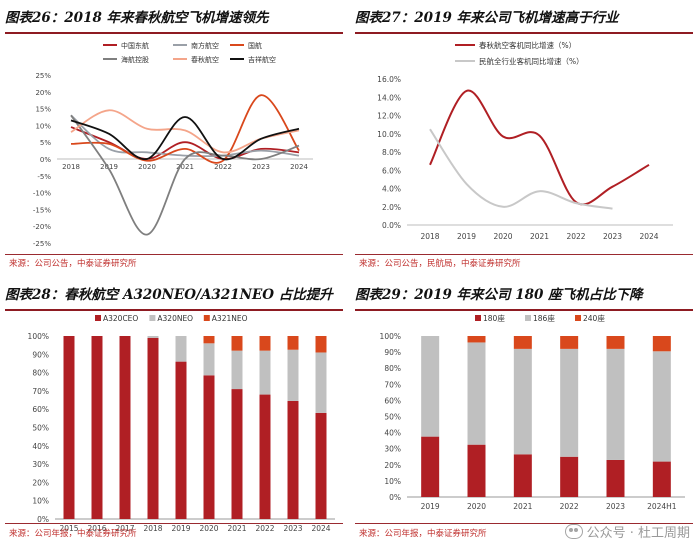  I want to click on x-tick-label: 2016, so click(96, 528).